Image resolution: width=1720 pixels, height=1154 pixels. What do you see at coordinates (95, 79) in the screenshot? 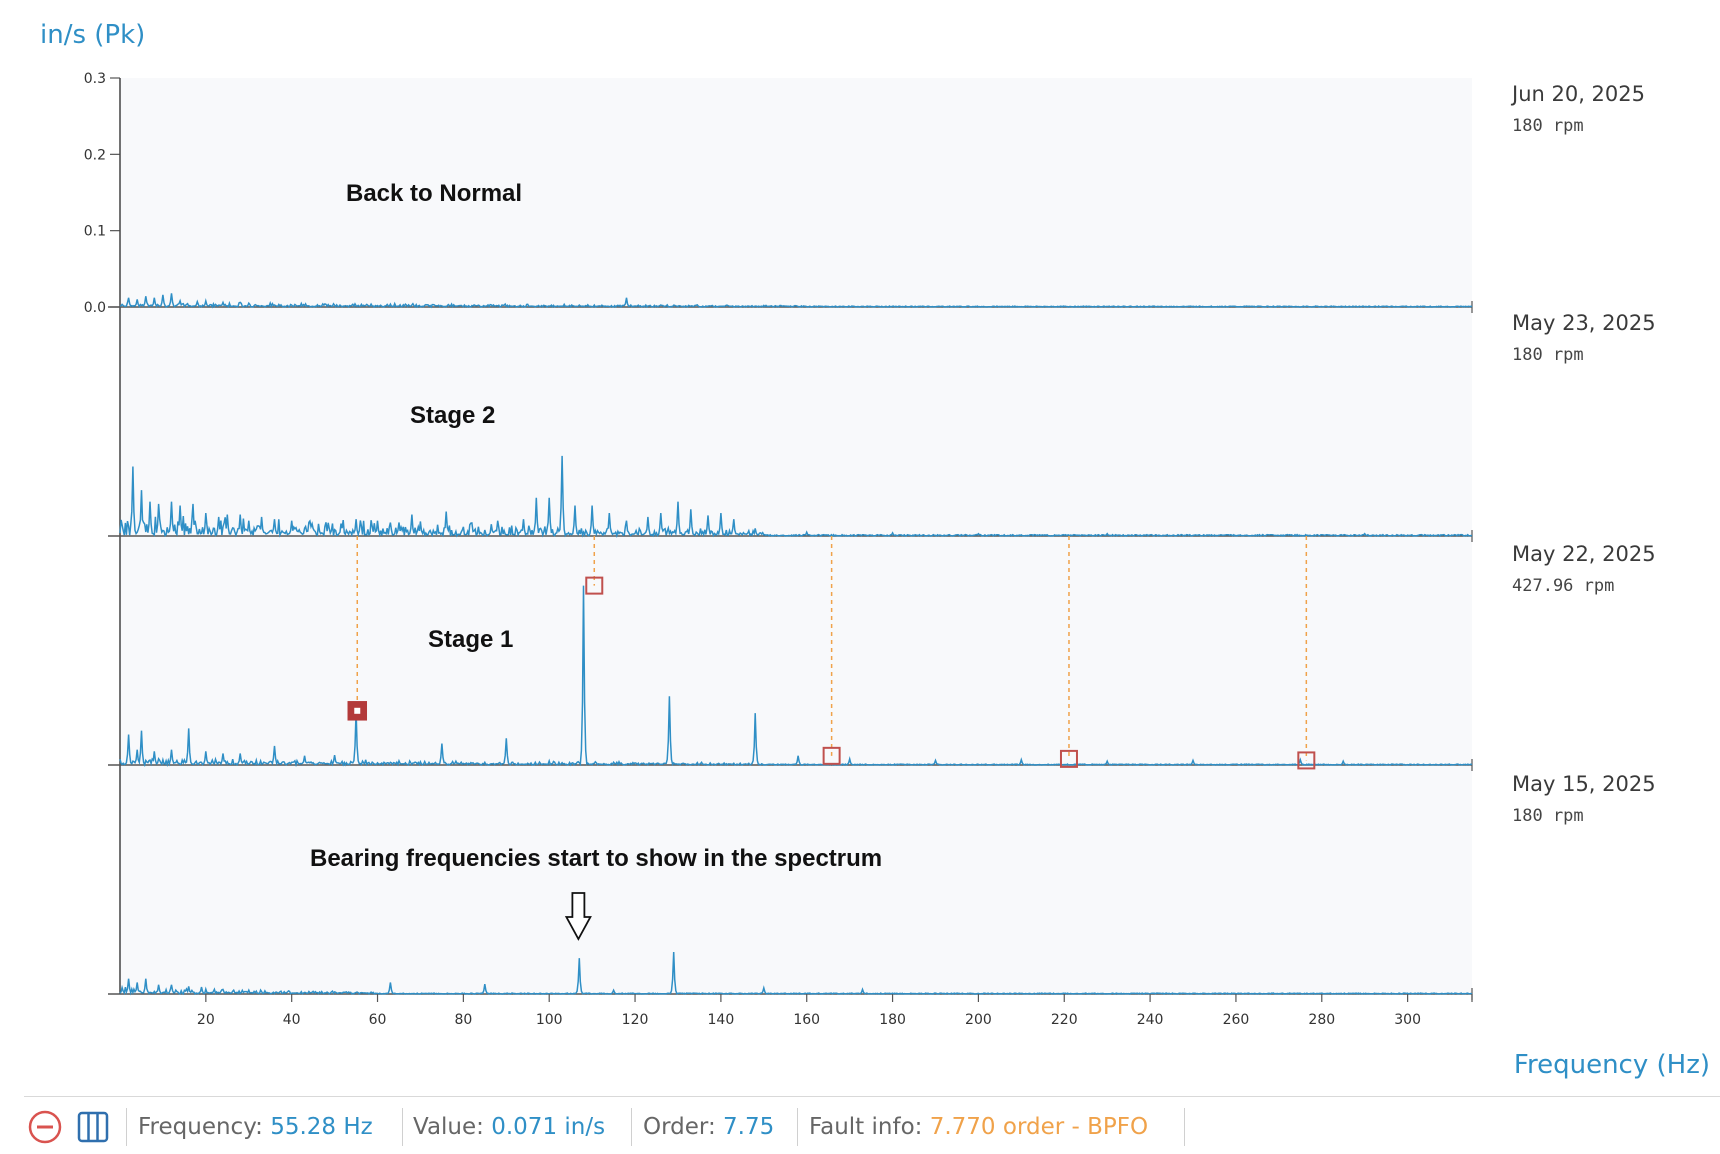
I see `y-tick-label: 0.3` at bounding box center [95, 79].